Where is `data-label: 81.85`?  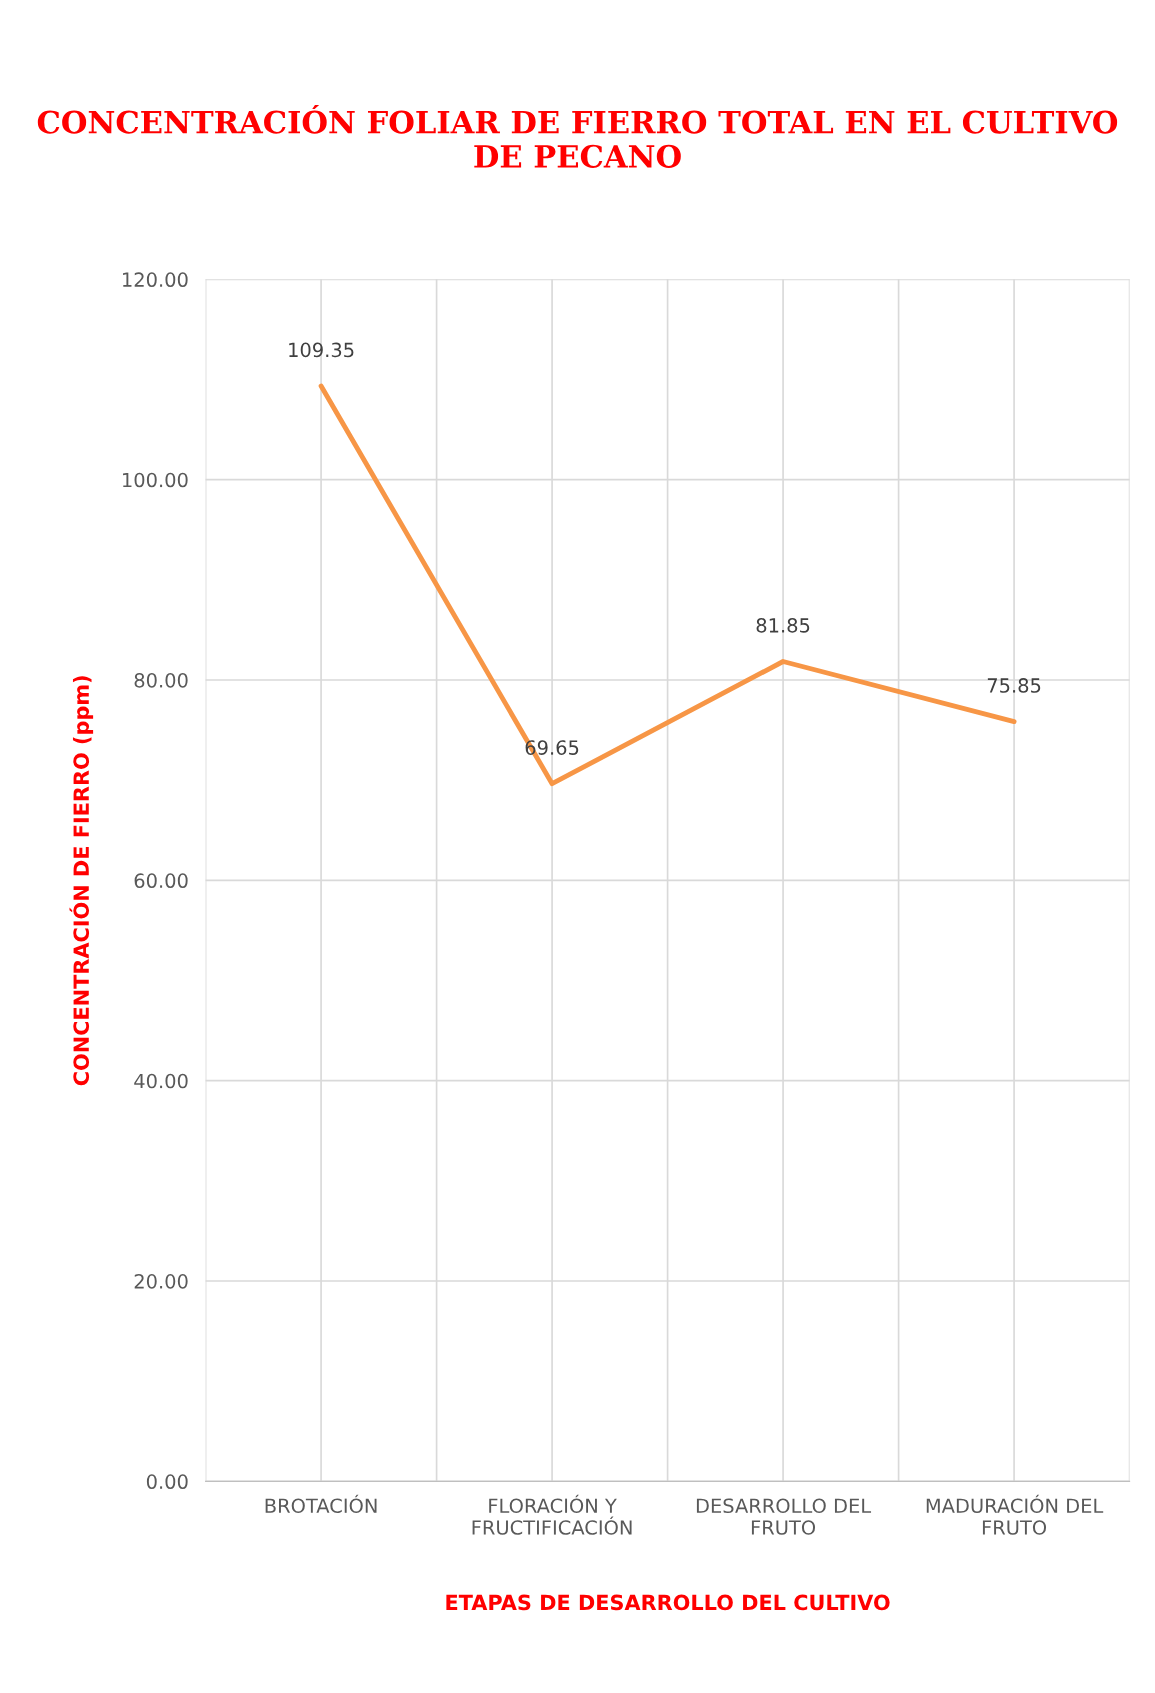
data-label: 81.85 is located at coordinates (783, 625).